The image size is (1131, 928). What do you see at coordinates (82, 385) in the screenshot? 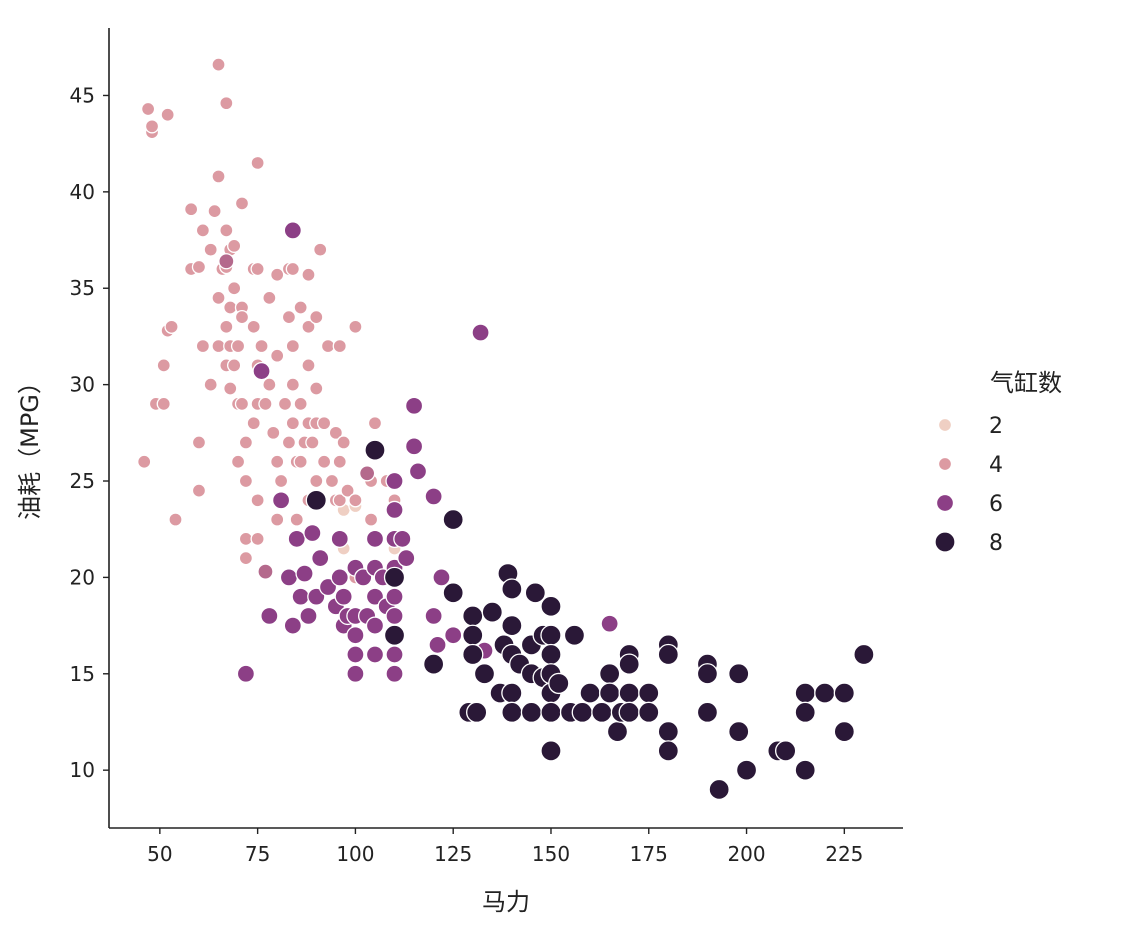
I see `y-tick-label: 30` at bounding box center [82, 385].